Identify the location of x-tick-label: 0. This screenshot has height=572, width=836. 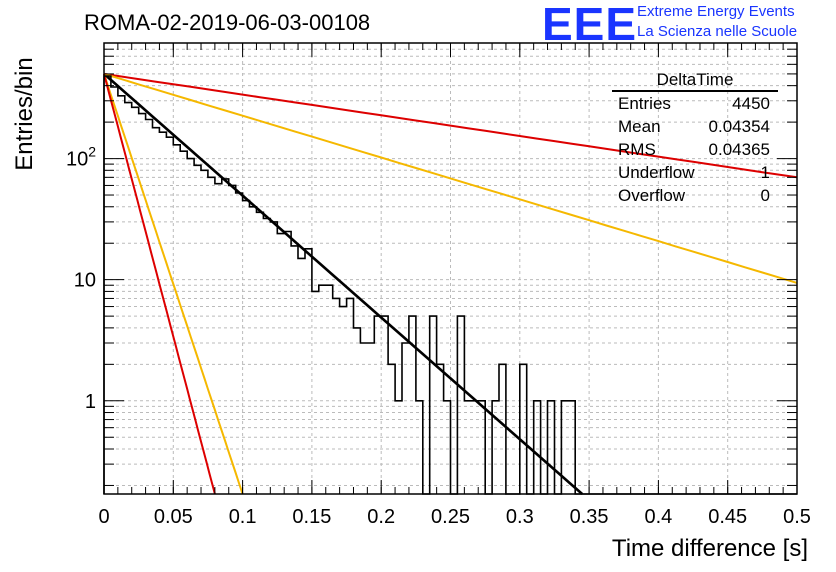
(103, 517).